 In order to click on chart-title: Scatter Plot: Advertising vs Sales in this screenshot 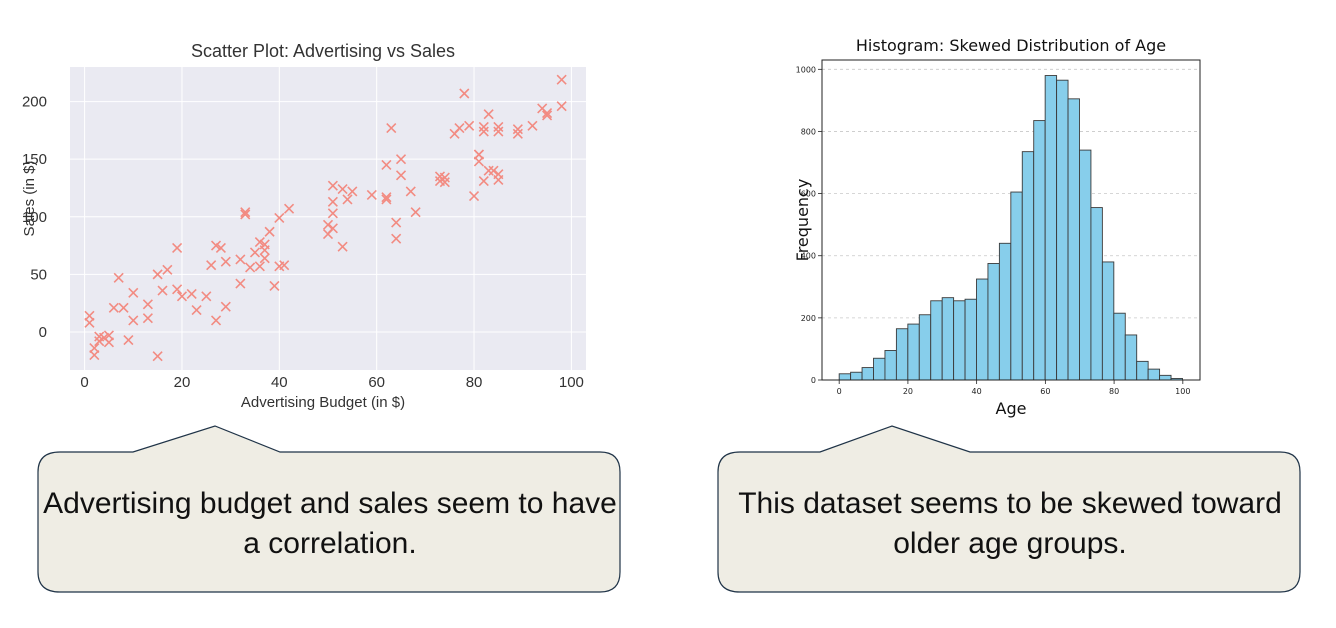, I will do `click(323, 51)`.